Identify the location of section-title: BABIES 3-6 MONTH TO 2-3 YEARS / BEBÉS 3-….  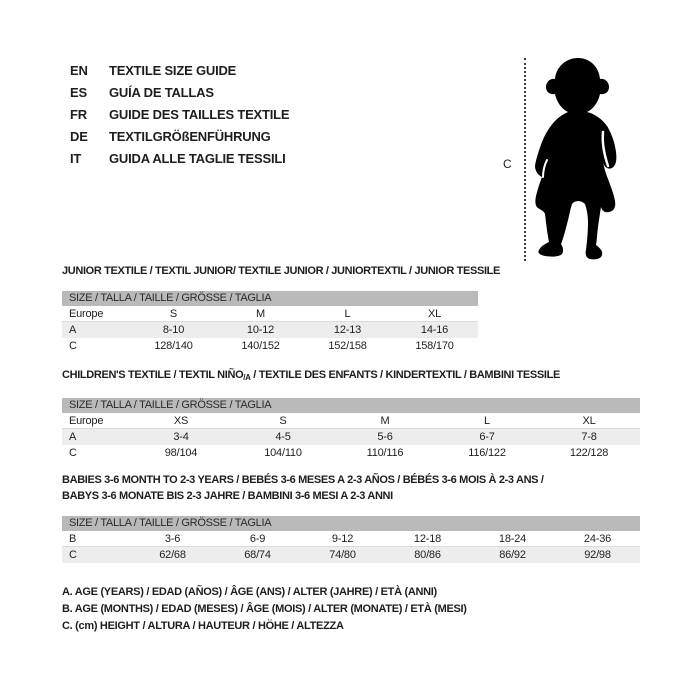
(351, 488).